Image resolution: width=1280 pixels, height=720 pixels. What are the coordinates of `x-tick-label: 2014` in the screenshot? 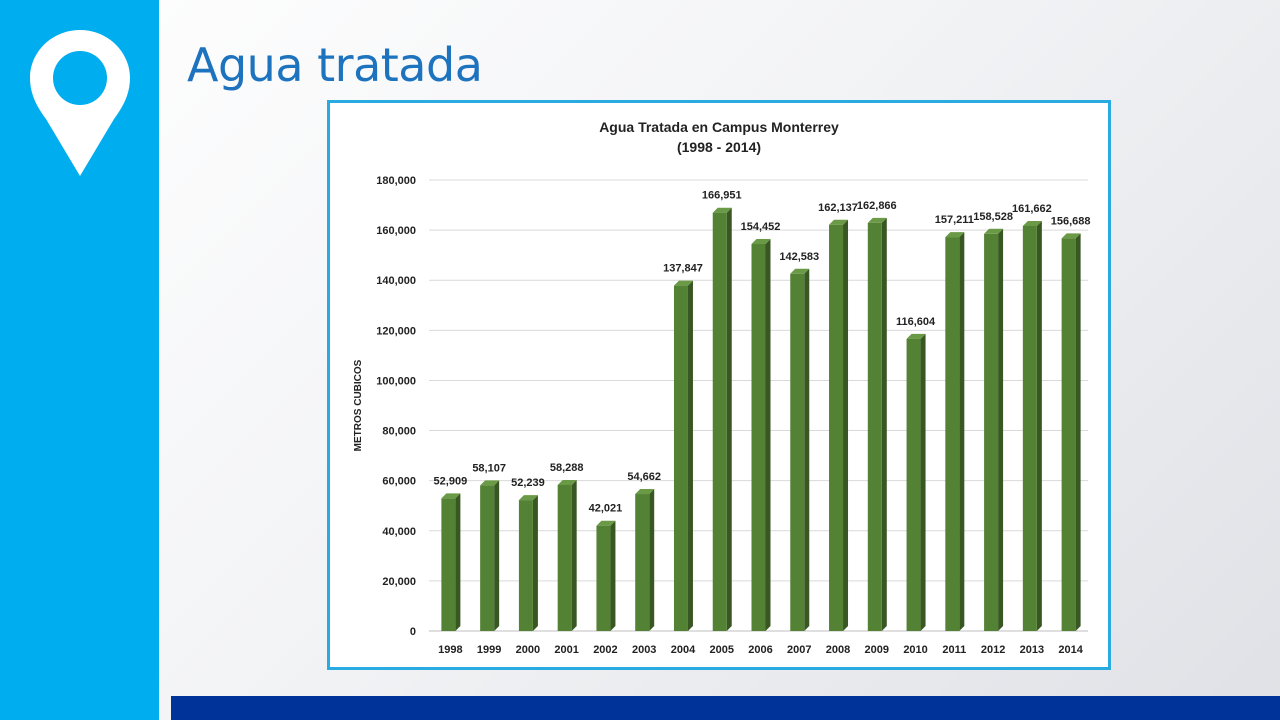 It's located at (1070, 650).